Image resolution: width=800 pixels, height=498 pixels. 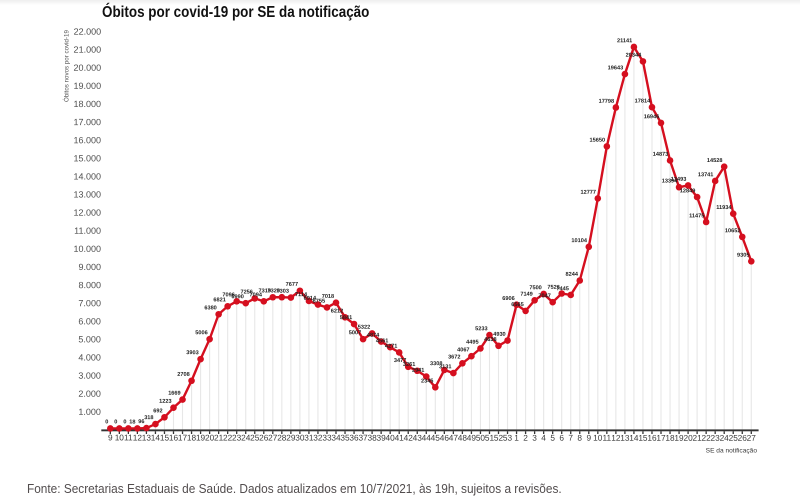 What do you see at coordinates (256, 295) in the screenshot?
I see `svg-text: 7094` at bounding box center [256, 295].